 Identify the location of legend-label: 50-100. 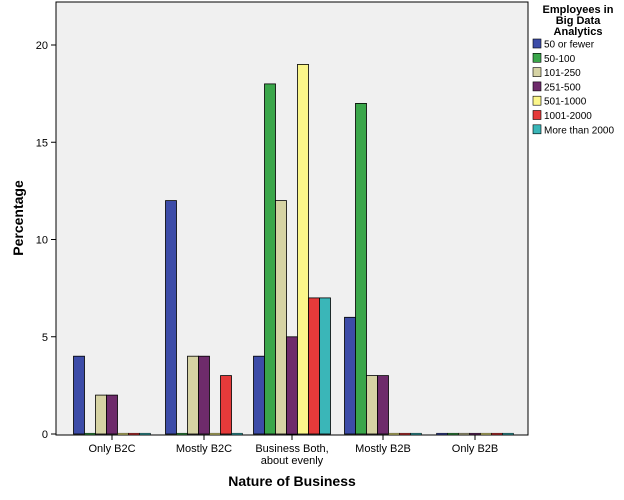
(560, 59).